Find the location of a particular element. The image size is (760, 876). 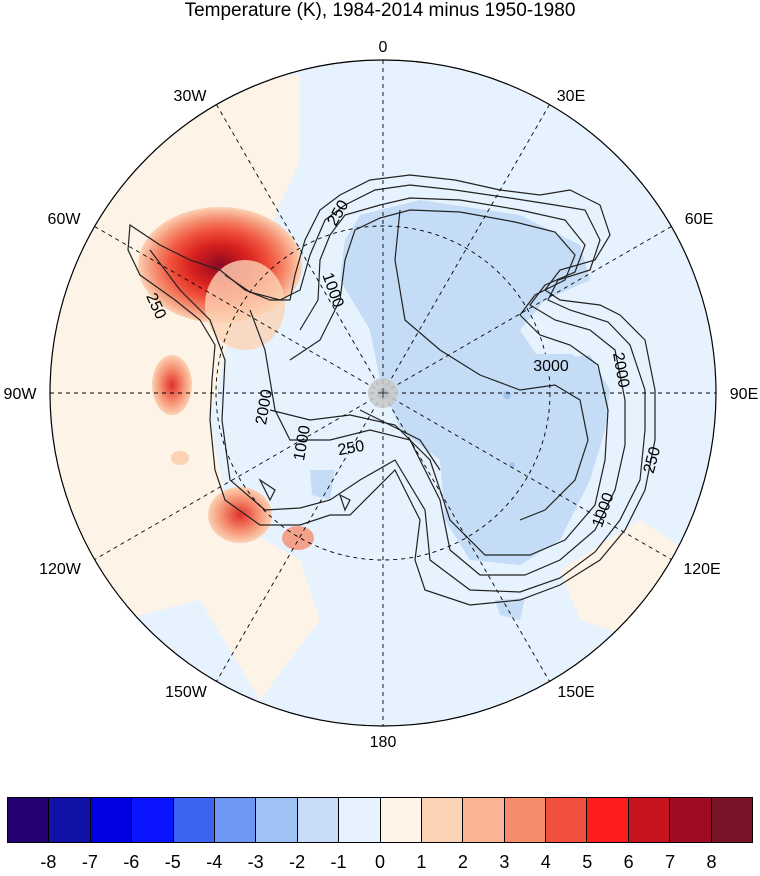

colorbar-tick-label: -3 is located at coordinates (255, 862).